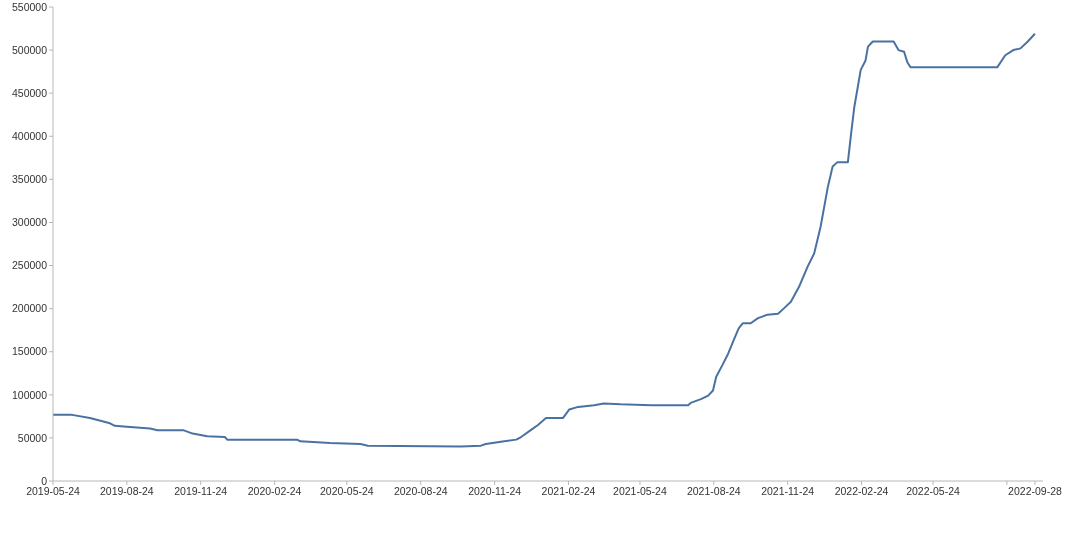 The height and width of the screenshot is (543, 1080). What do you see at coordinates (933, 491) in the screenshot?
I see `x-tick-label: 2022-05-24` at bounding box center [933, 491].